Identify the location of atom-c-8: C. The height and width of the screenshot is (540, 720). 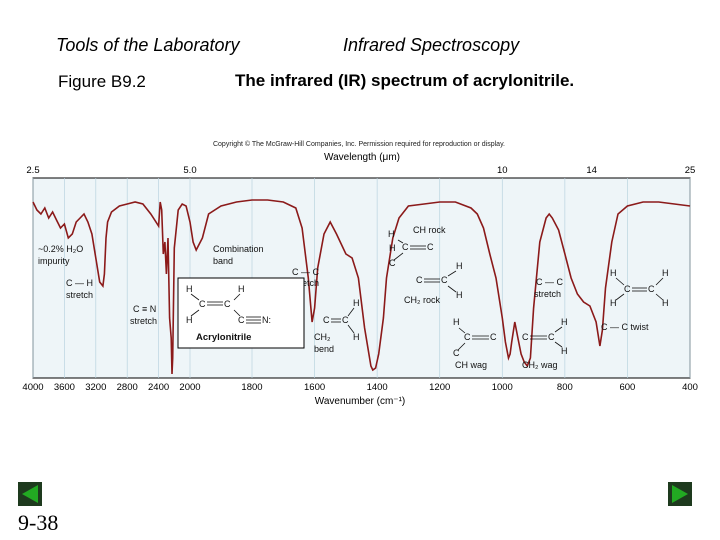
(392, 263).